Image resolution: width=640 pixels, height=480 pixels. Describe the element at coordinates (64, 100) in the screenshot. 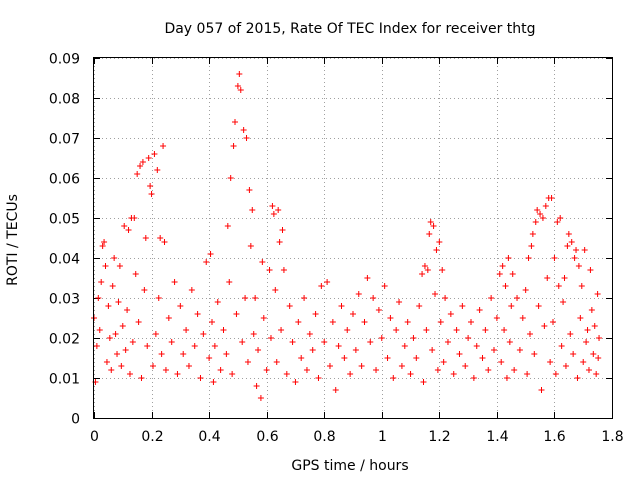

I see `y-tick-label: 0.08` at that location.